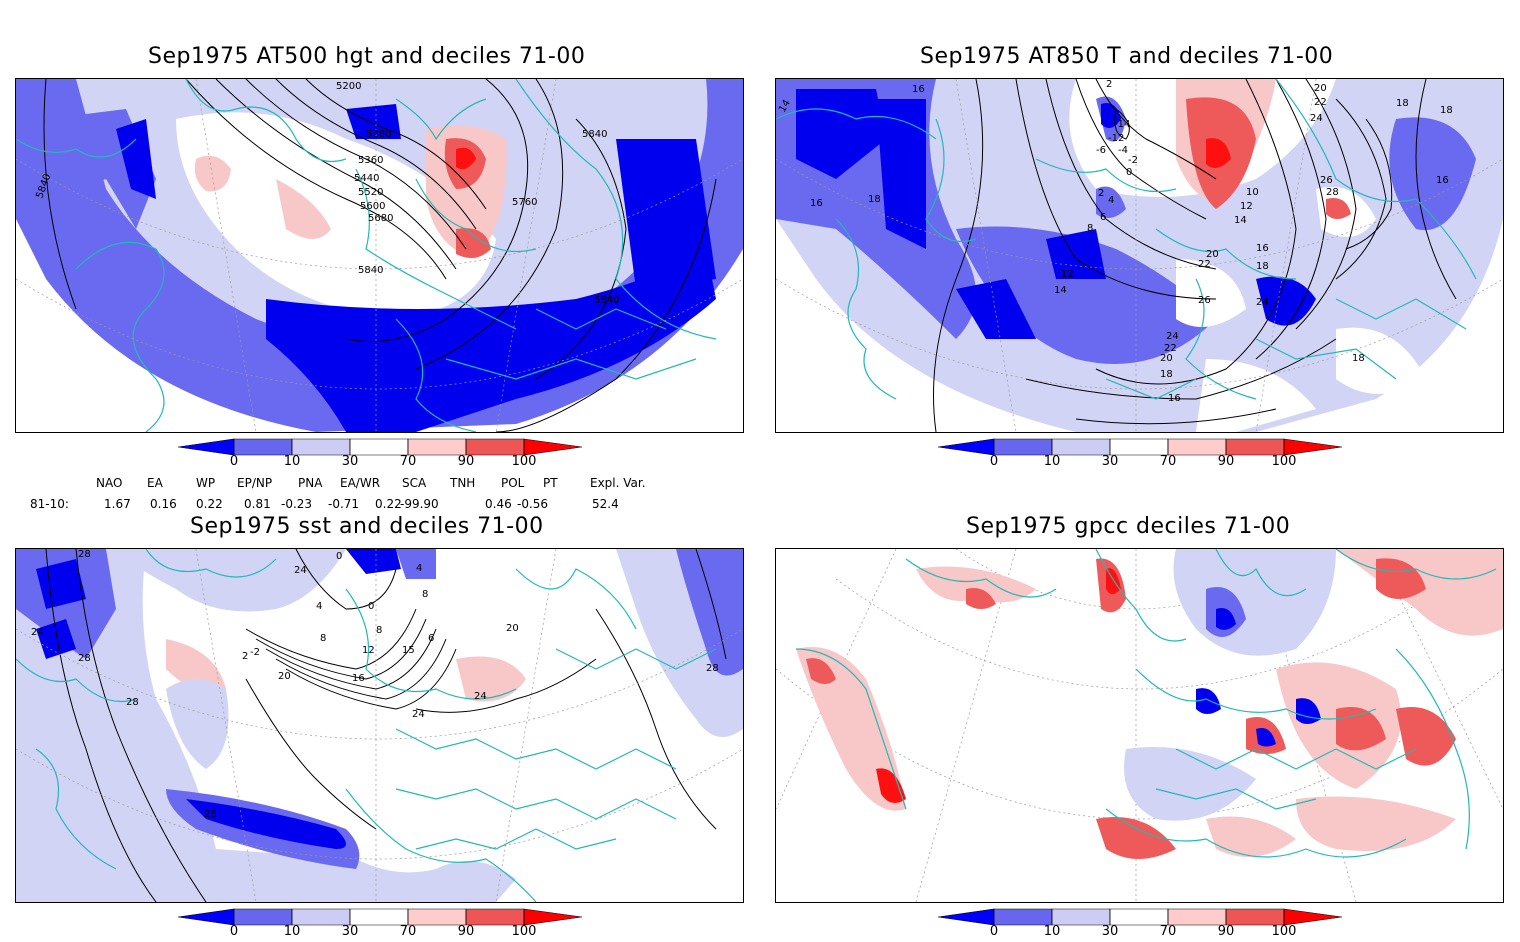 Image resolution: width=1520 pixels, height=942 pixels. Describe the element at coordinates (367, 56) in the screenshot. I see `panel-title-hgt500: Sep1975 AT500 hgt and deciles 71-00` at that location.